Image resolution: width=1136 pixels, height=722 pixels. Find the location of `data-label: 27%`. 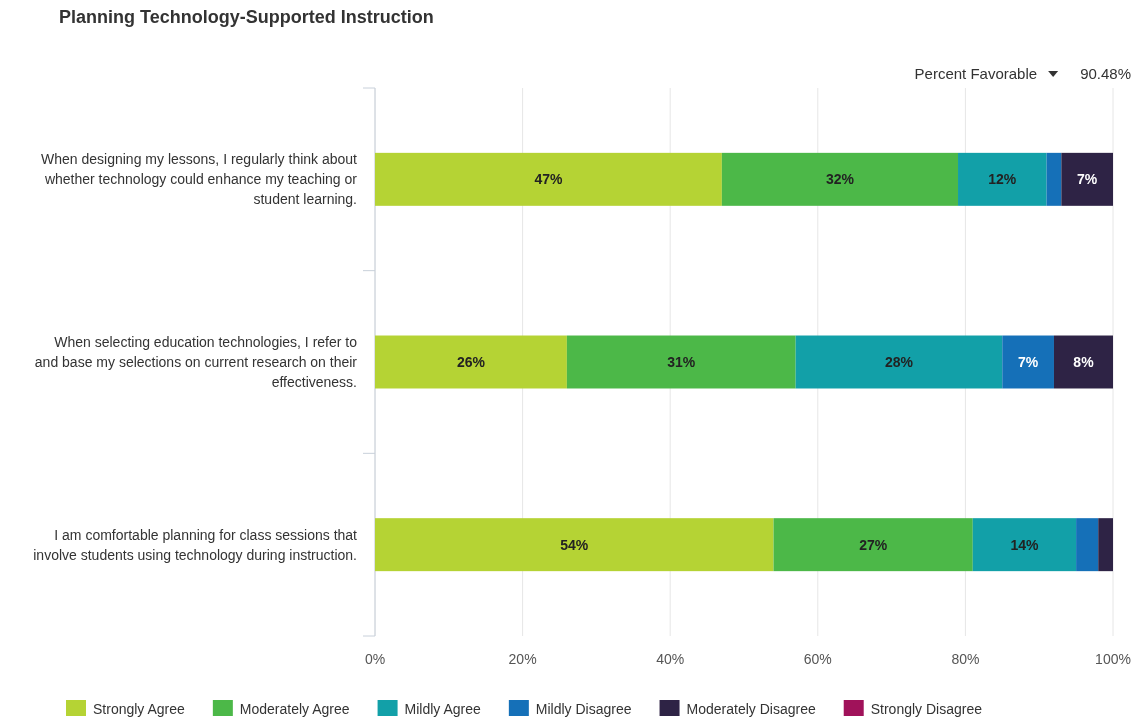

data-label: 27% is located at coordinates (873, 544).